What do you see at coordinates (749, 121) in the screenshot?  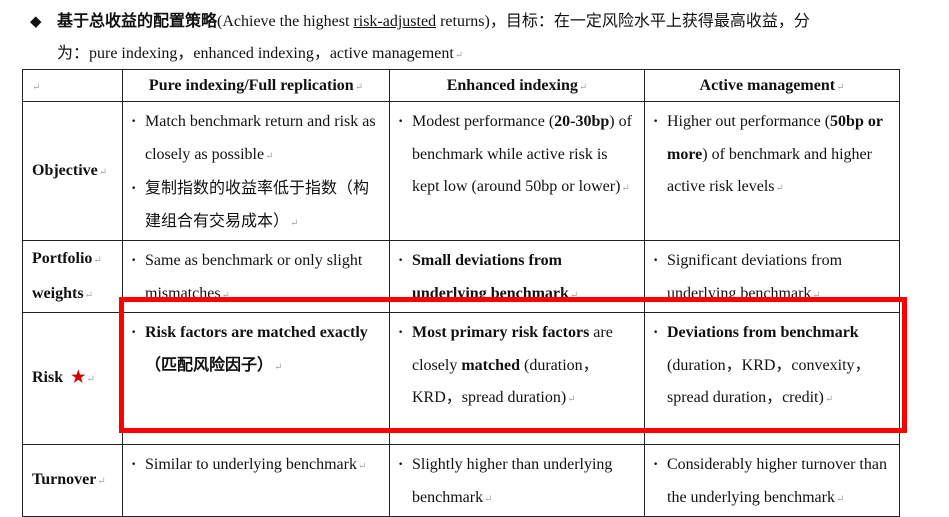 I see `cell-text: Higher out performance (` at bounding box center [749, 121].